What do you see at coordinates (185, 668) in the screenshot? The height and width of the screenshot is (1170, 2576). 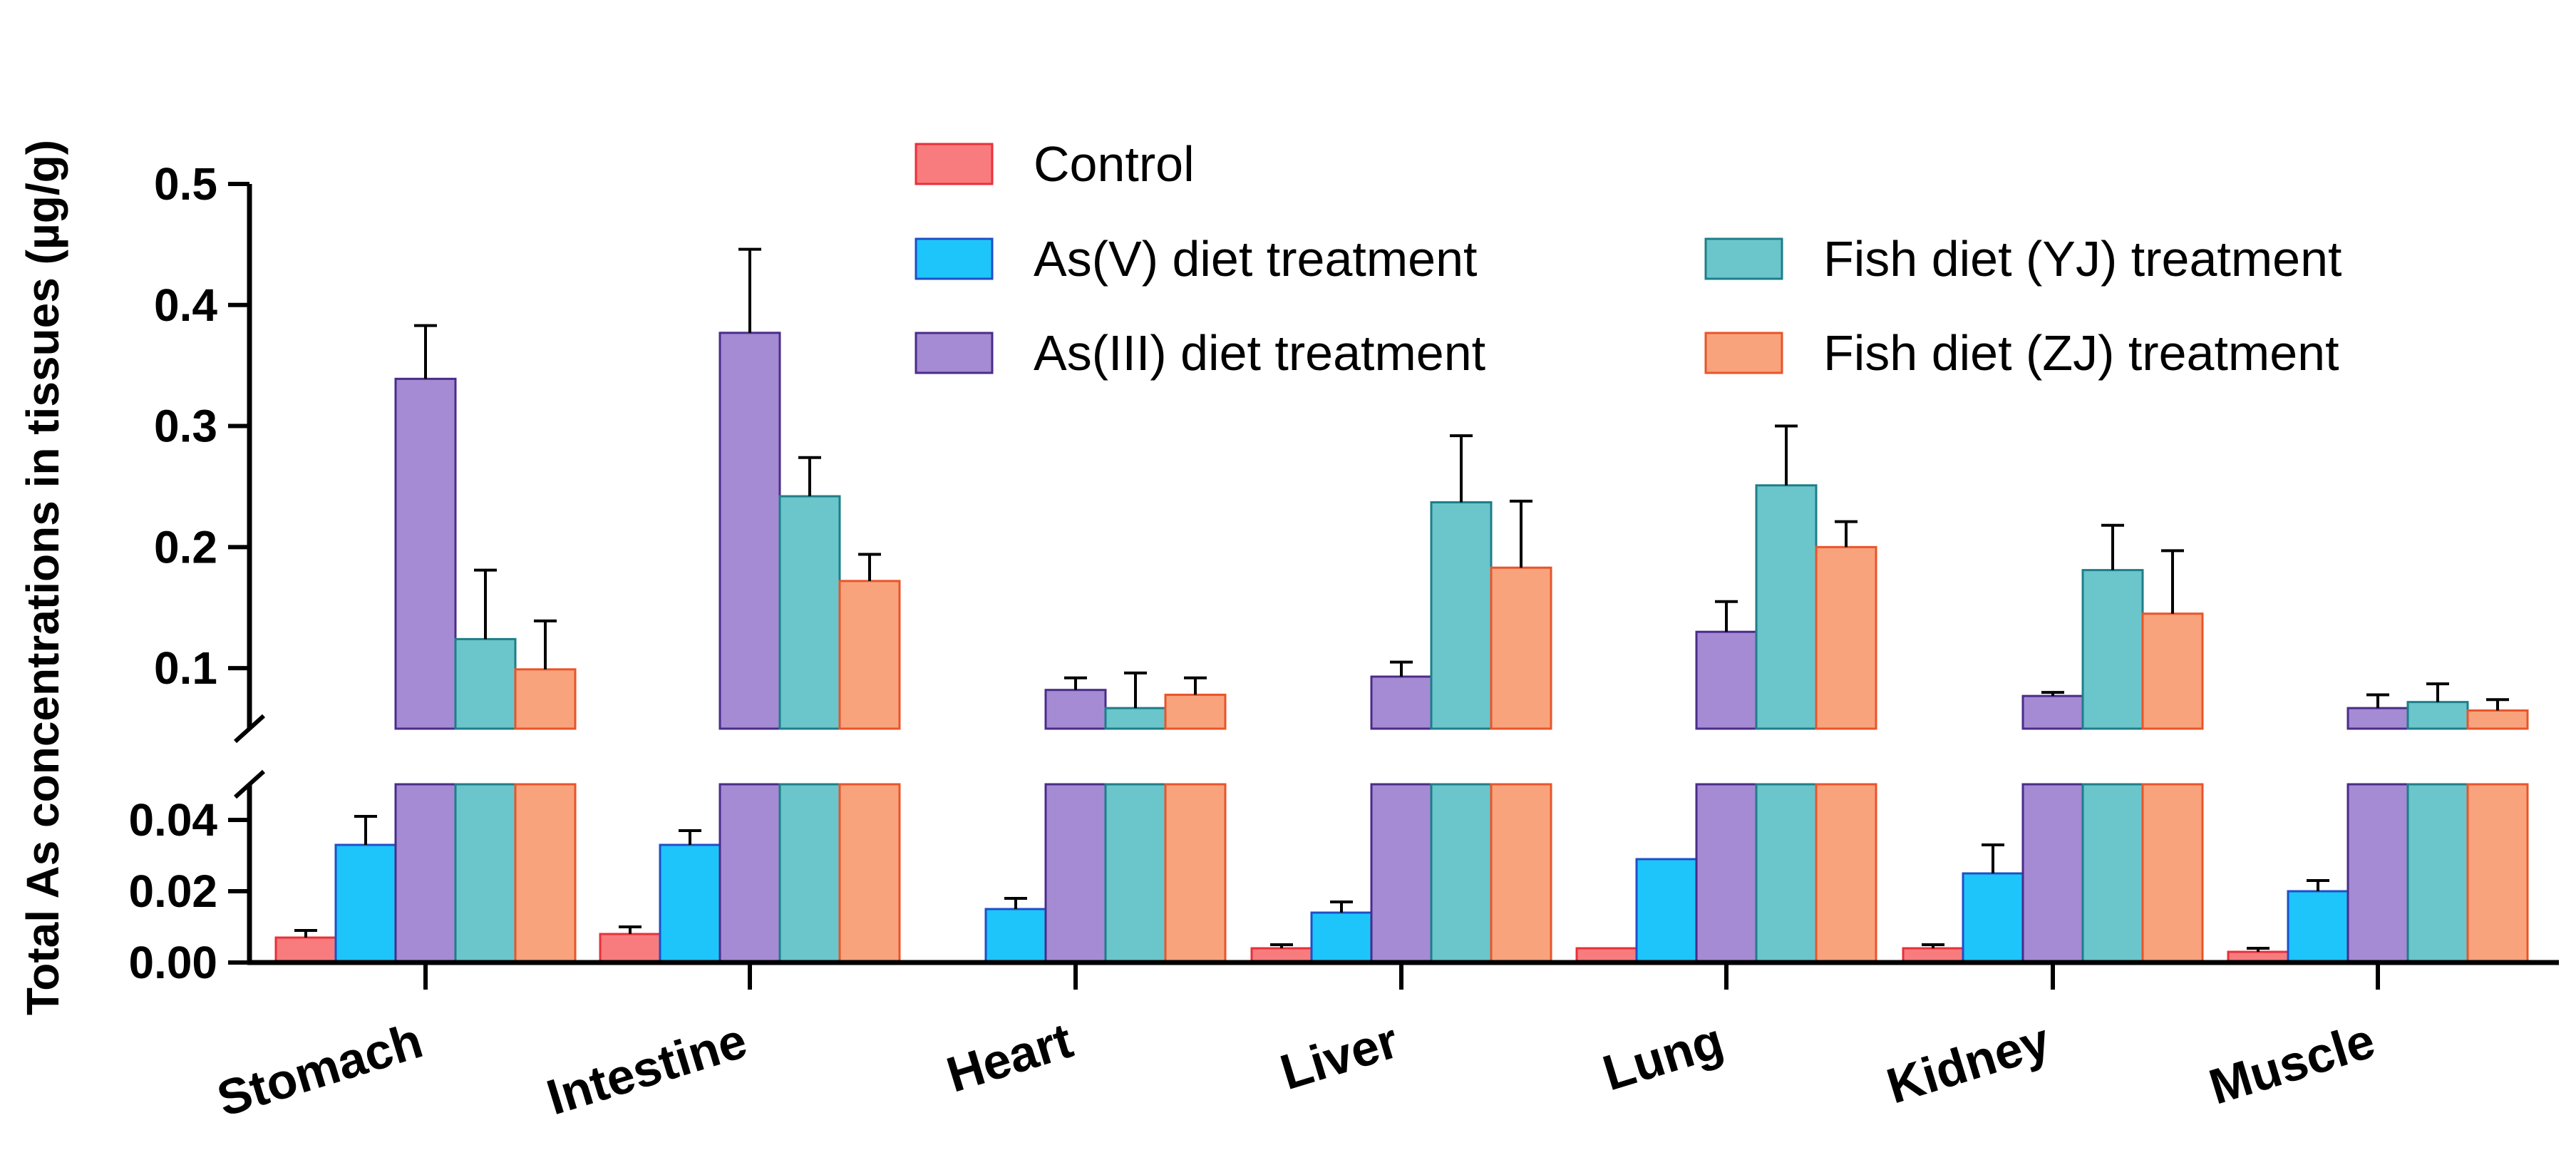 I see `y-tick-label: 0.1` at bounding box center [185, 668].